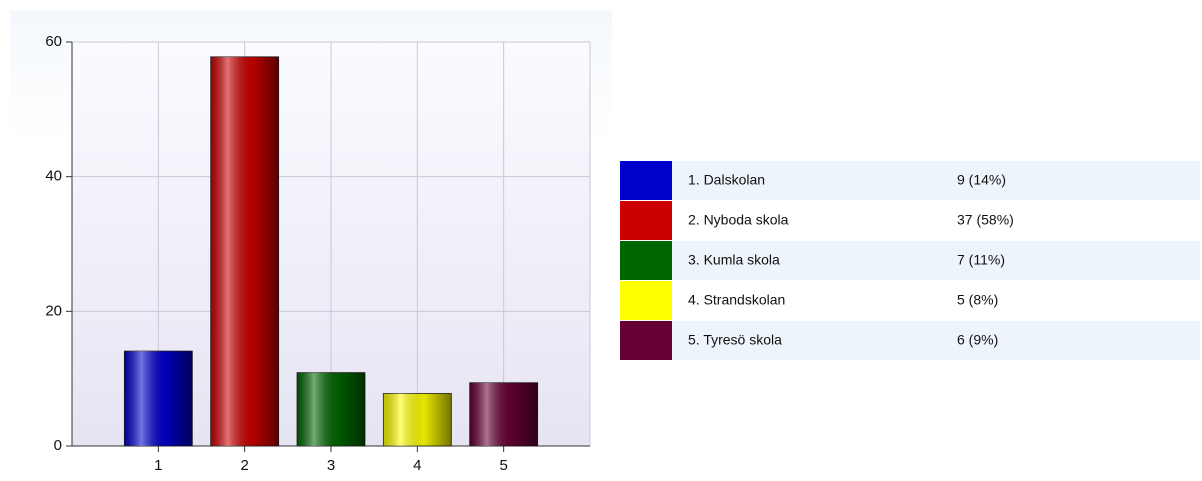  I want to click on x-tick-label: 2, so click(244, 465).